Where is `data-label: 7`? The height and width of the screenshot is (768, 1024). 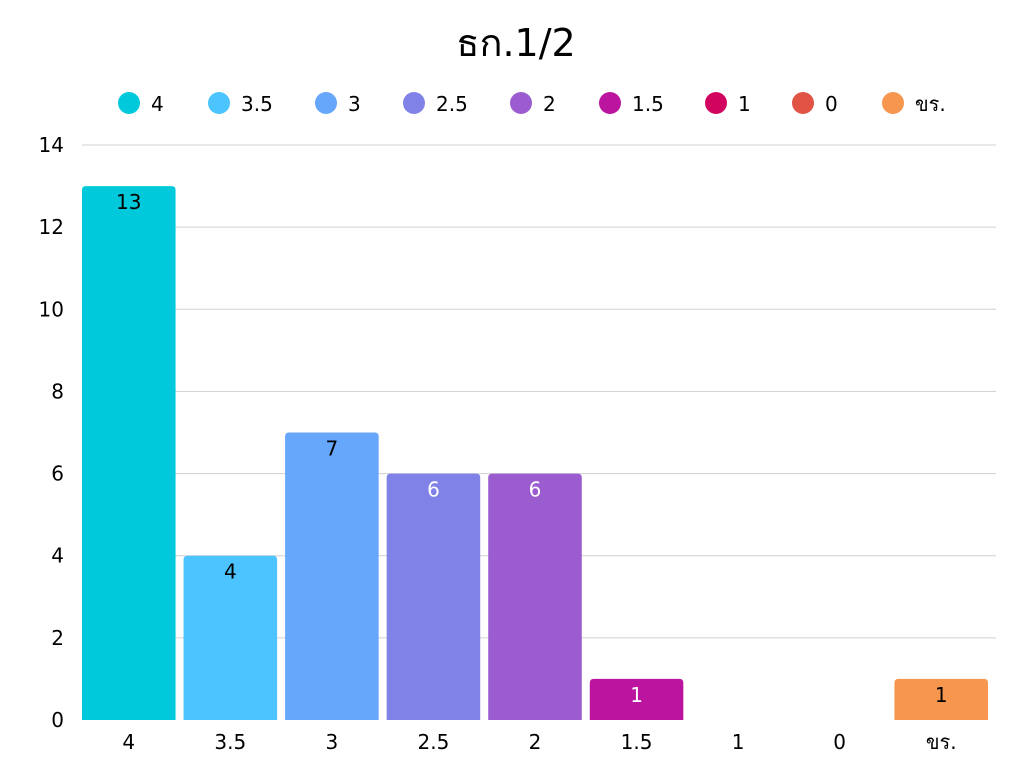
data-label: 7 is located at coordinates (332, 449).